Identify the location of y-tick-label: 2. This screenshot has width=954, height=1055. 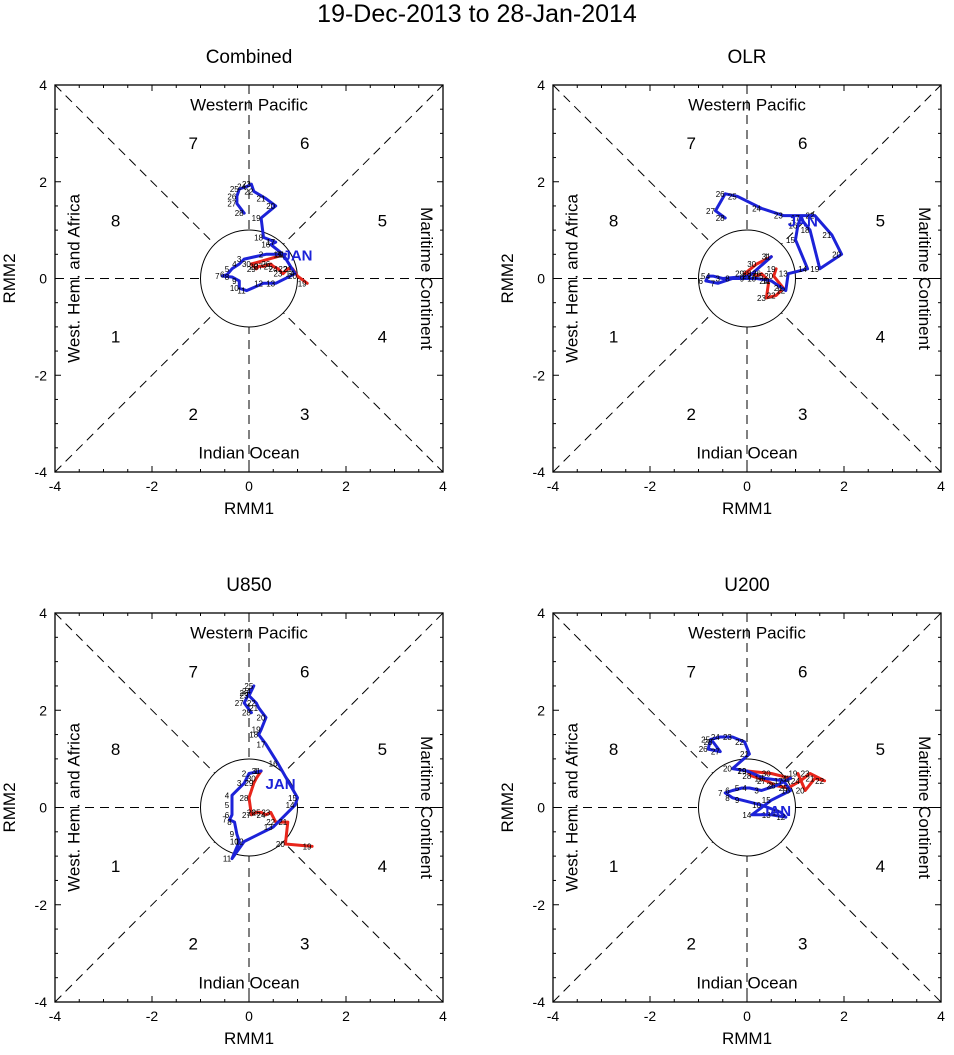
(43, 710).